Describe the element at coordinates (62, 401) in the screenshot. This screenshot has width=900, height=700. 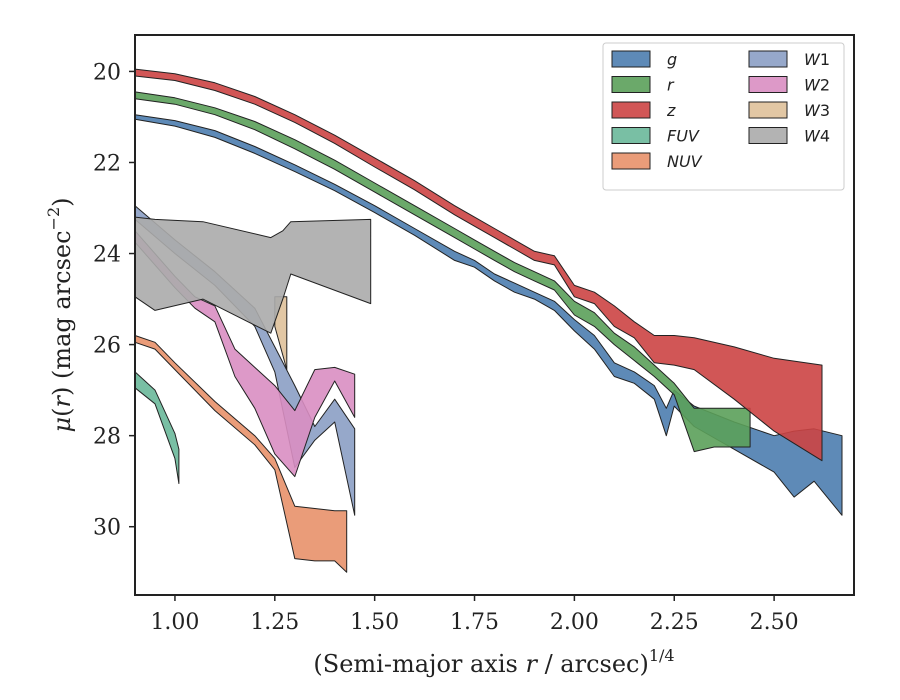
I see `y-axis-label-r: r` at that location.